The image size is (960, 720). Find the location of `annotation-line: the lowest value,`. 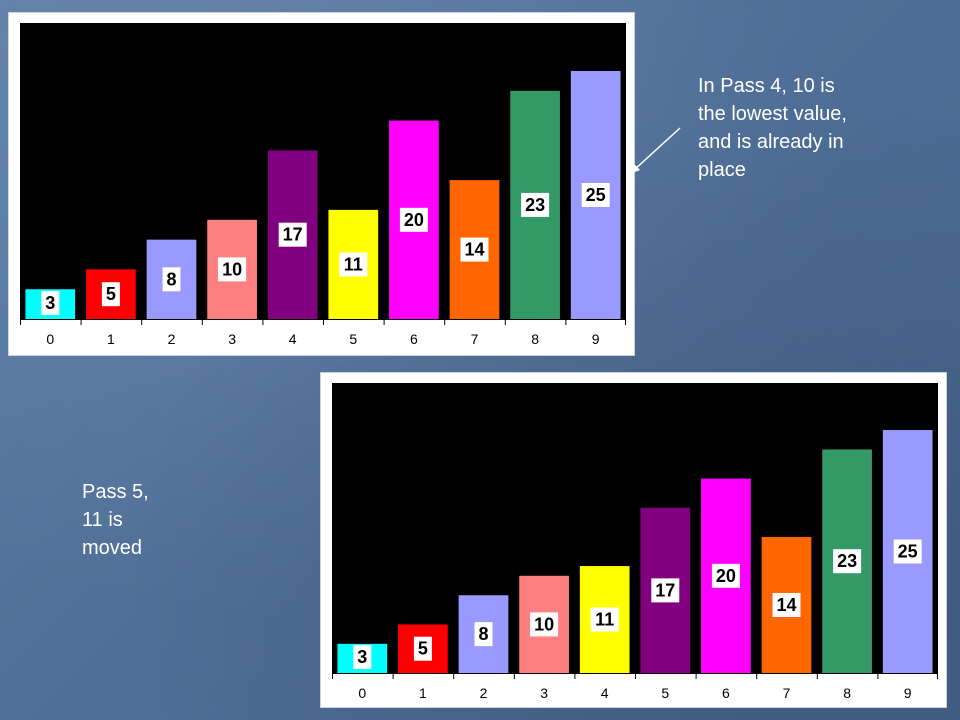

annotation-line: the lowest value, is located at coordinates (772, 114).